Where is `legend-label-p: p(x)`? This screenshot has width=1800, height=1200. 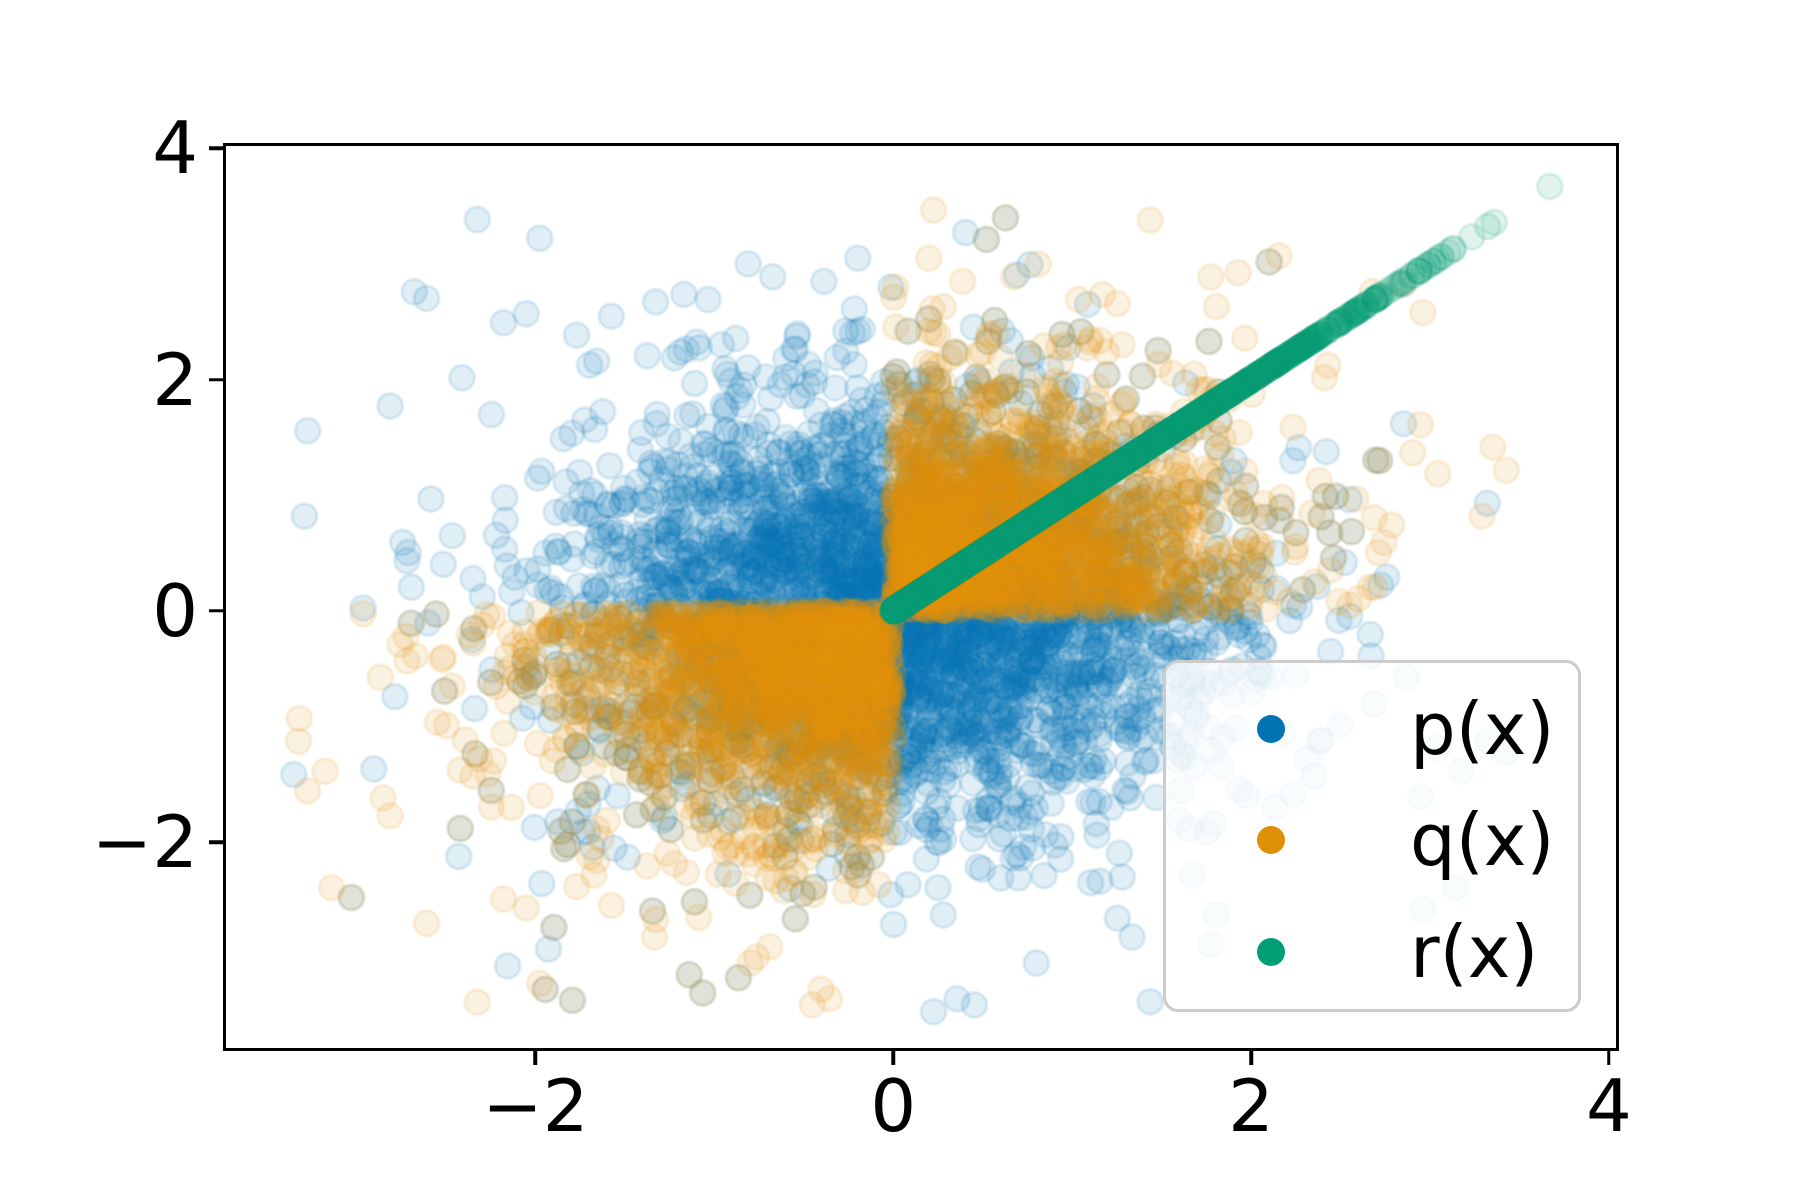 legend-label-p: p(x) is located at coordinates (1482, 729).